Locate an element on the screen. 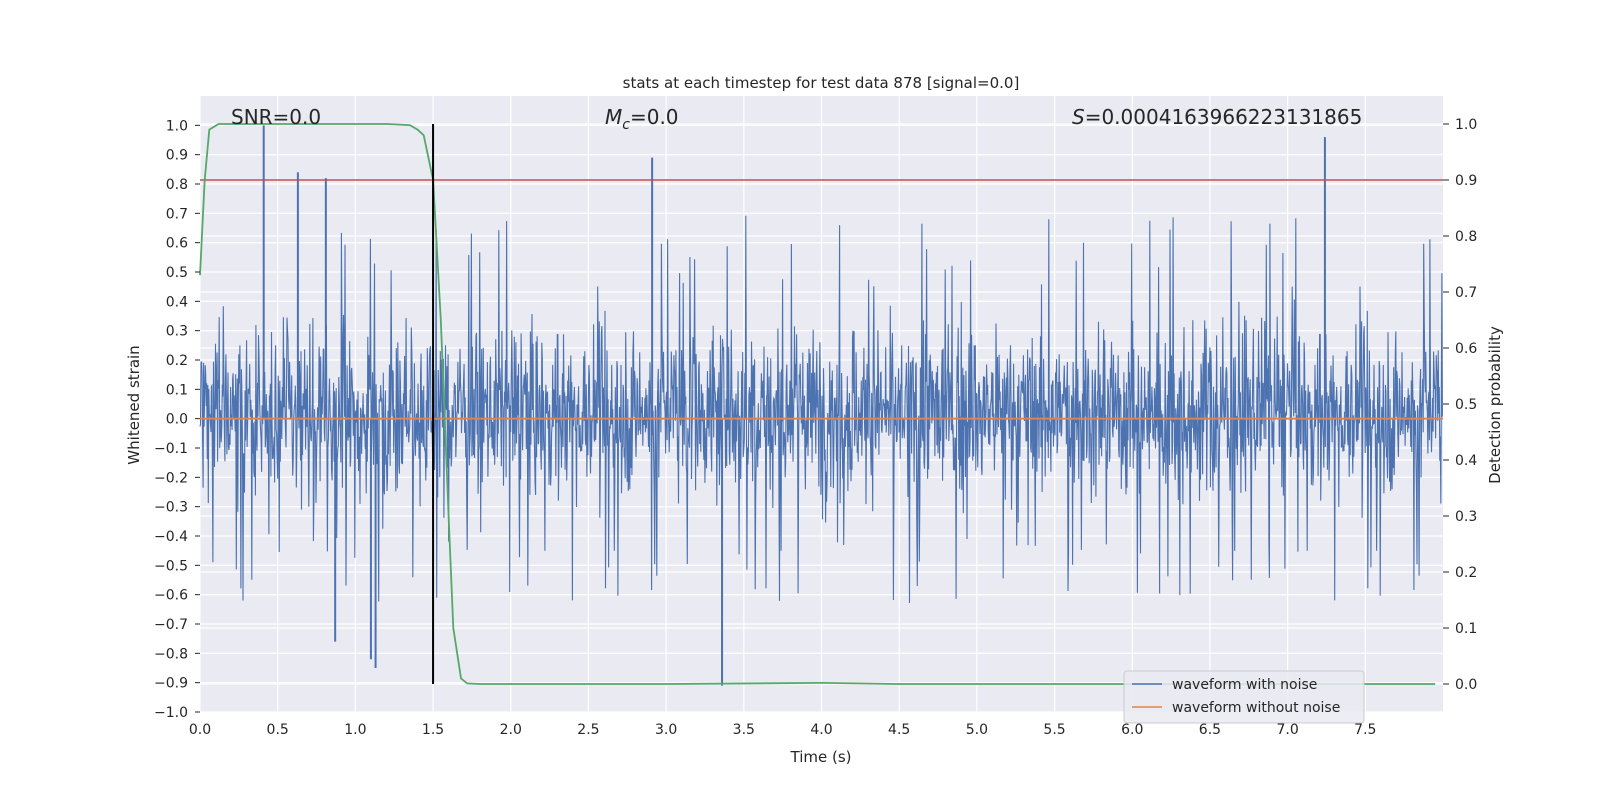 This screenshot has width=1600, height=805. y-tick-label: 0.0 is located at coordinates (177, 420).